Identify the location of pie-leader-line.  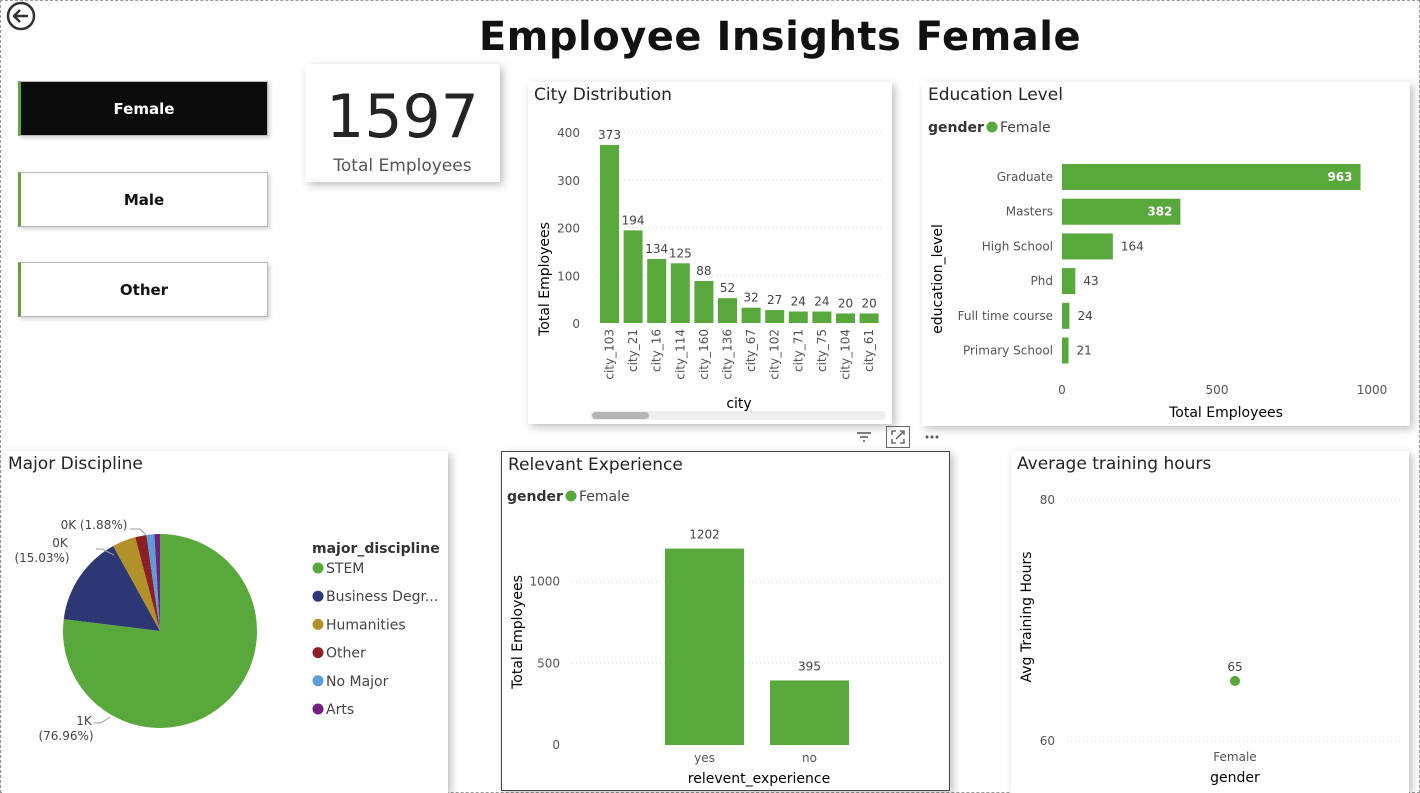
(102, 720).